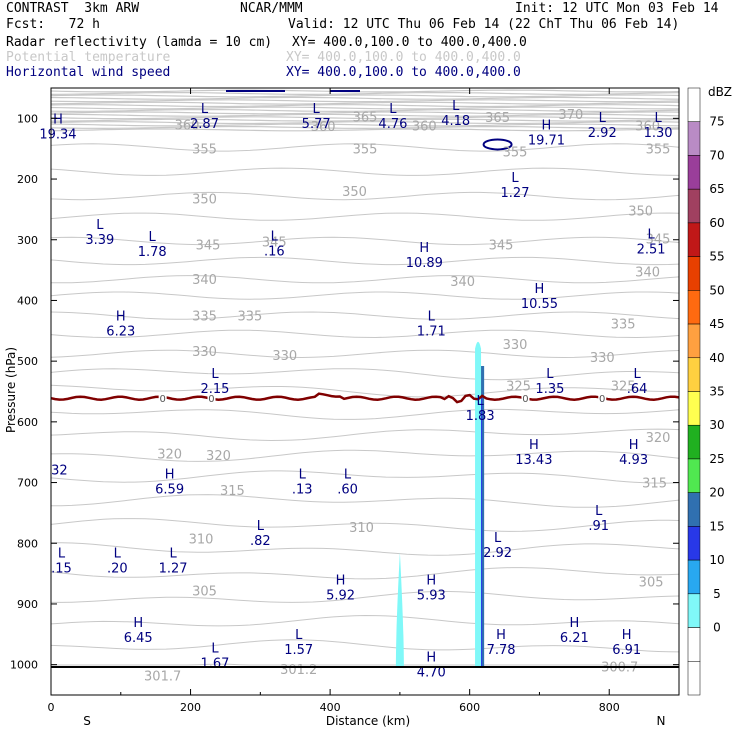 The width and height of the screenshot is (740, 740). What do you see at coordinates (365, 398) in the screenshot?
I see `freezing-level-line` at bounding box center [365, 398].